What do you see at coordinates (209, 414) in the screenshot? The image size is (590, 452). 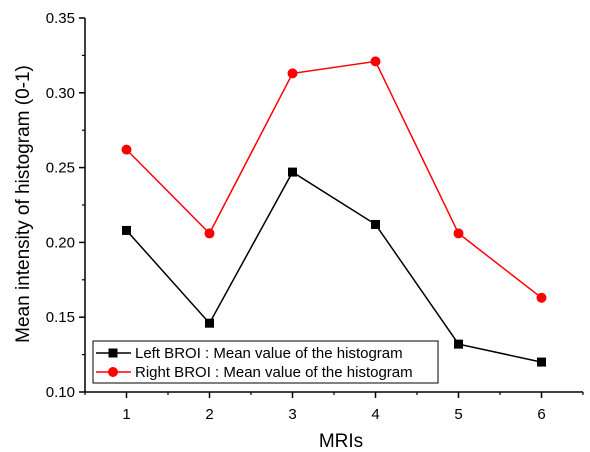 I see `x-tick-label-1: 2` at bounding box center [209, 414].